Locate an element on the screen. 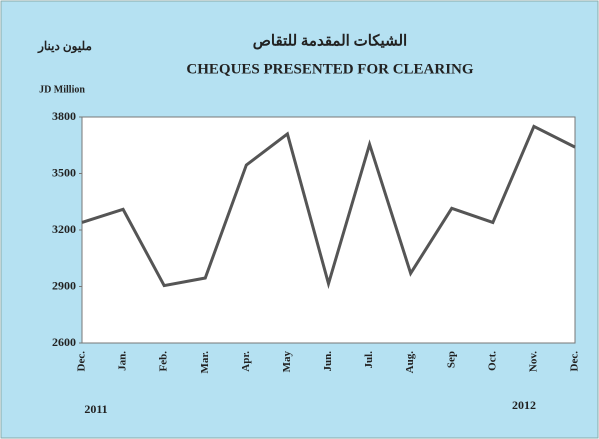 This screenshot has width=599, height=439. x-tick-label: Apr. is located at coordinates (246, 361).